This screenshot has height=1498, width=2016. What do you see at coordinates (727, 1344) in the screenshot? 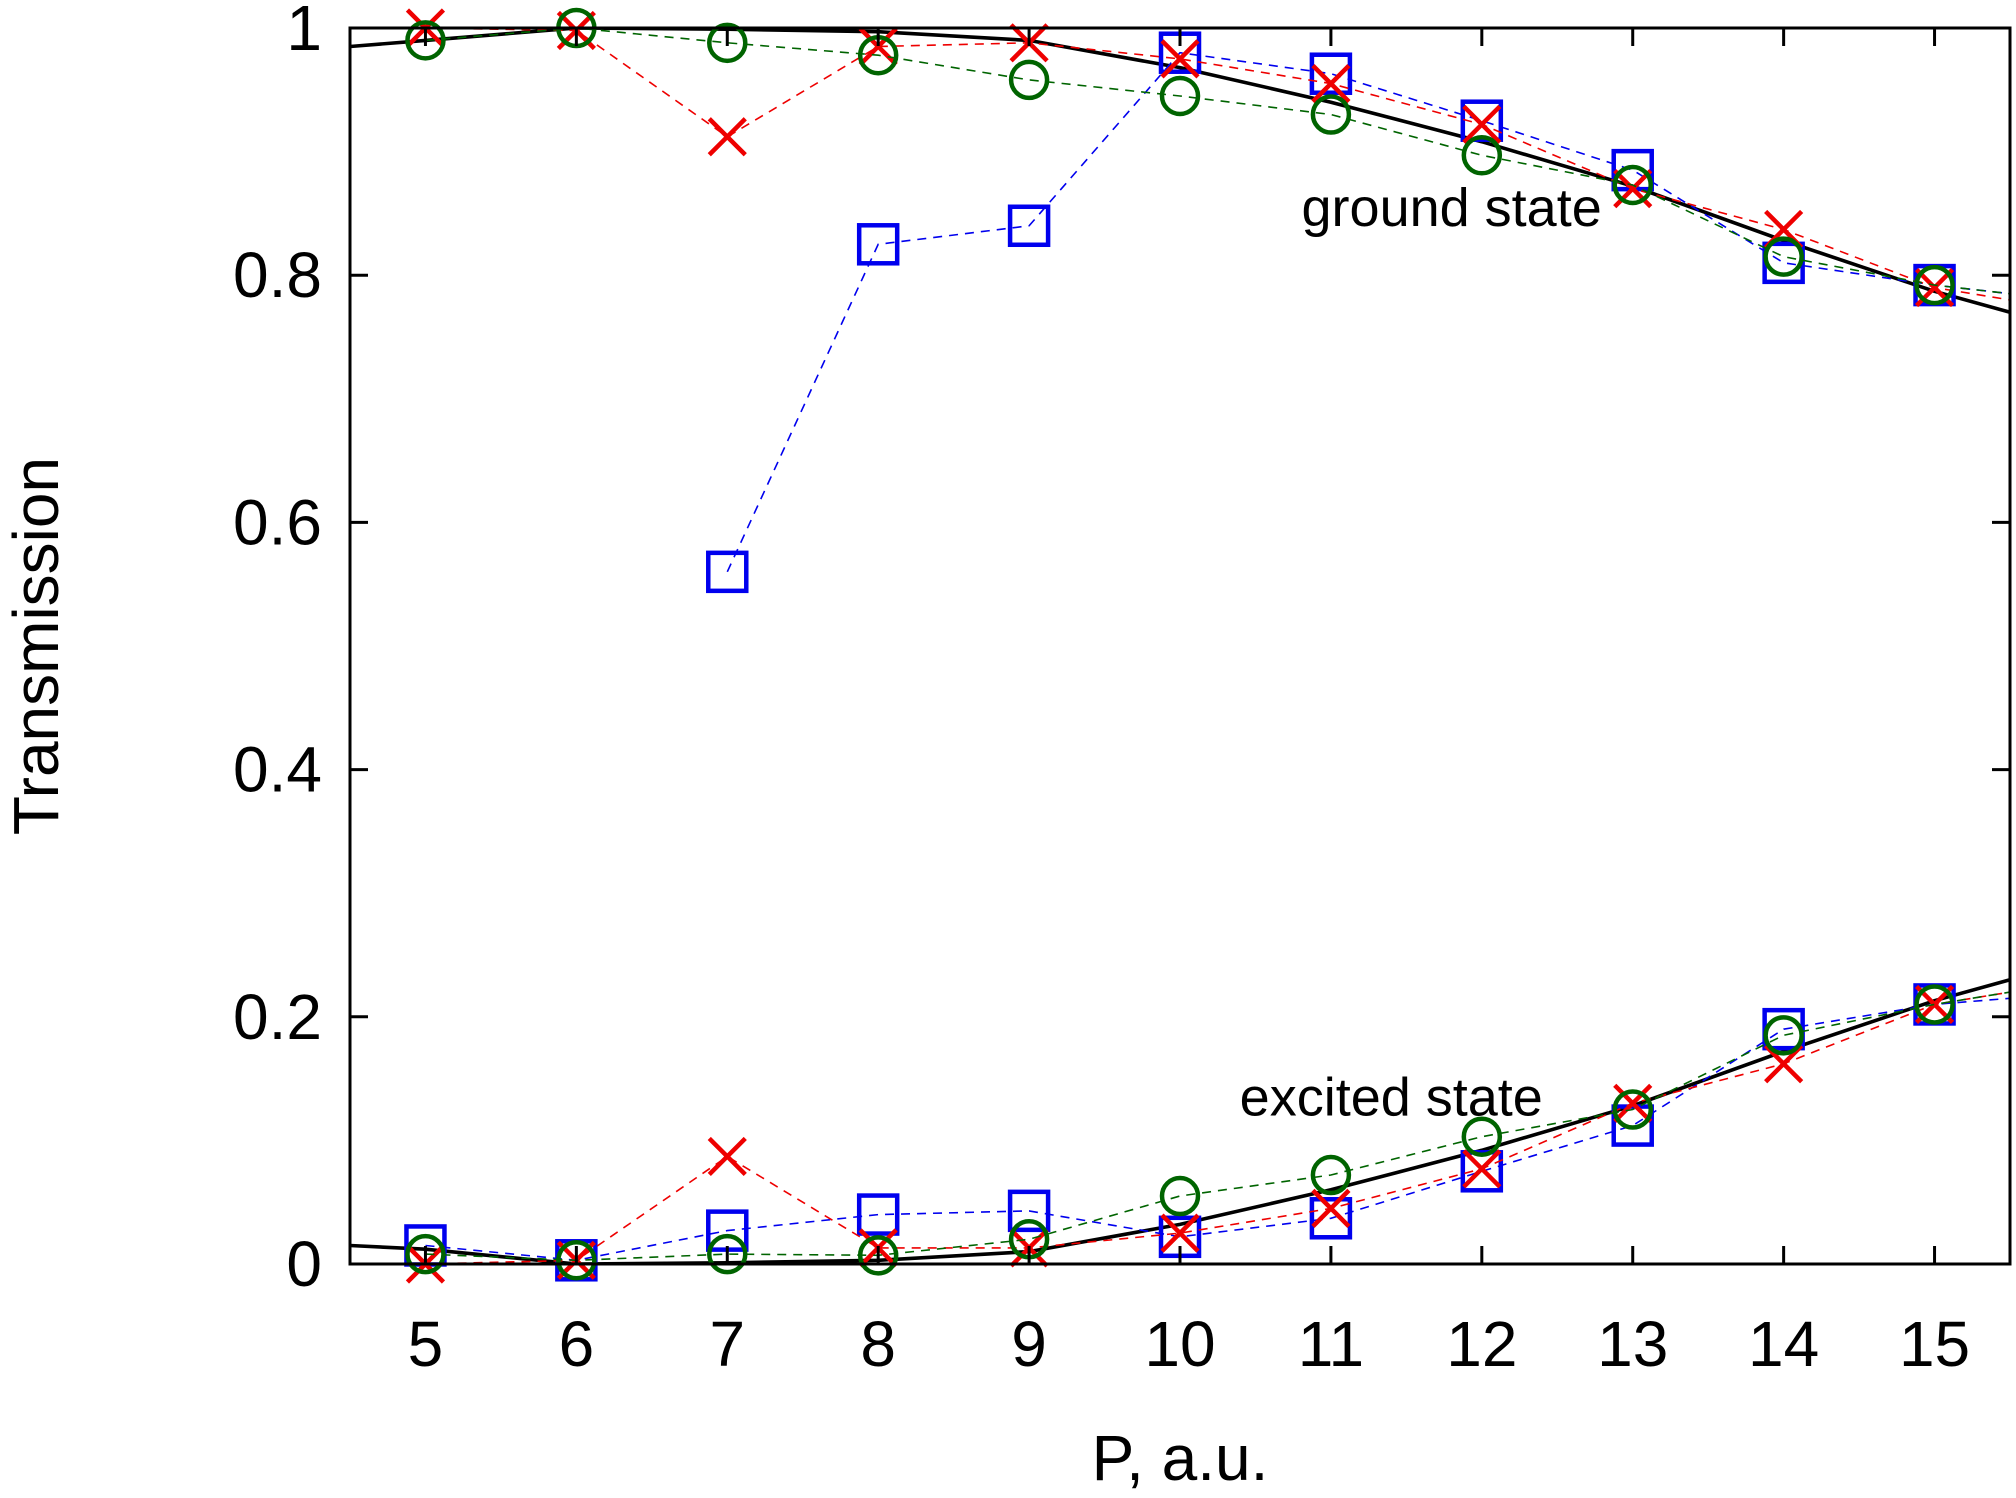
I see `x-tick-label: 7` at bounding box center [727, 1344].